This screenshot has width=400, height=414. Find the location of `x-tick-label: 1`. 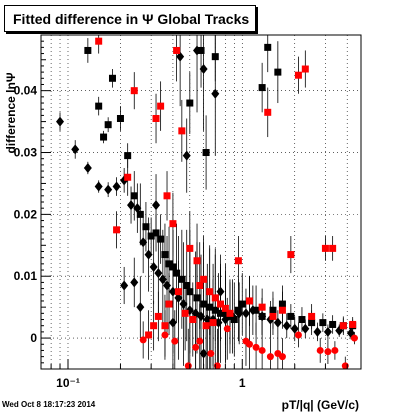

x-tick-label: 1 is located at coordinates (242, 383).